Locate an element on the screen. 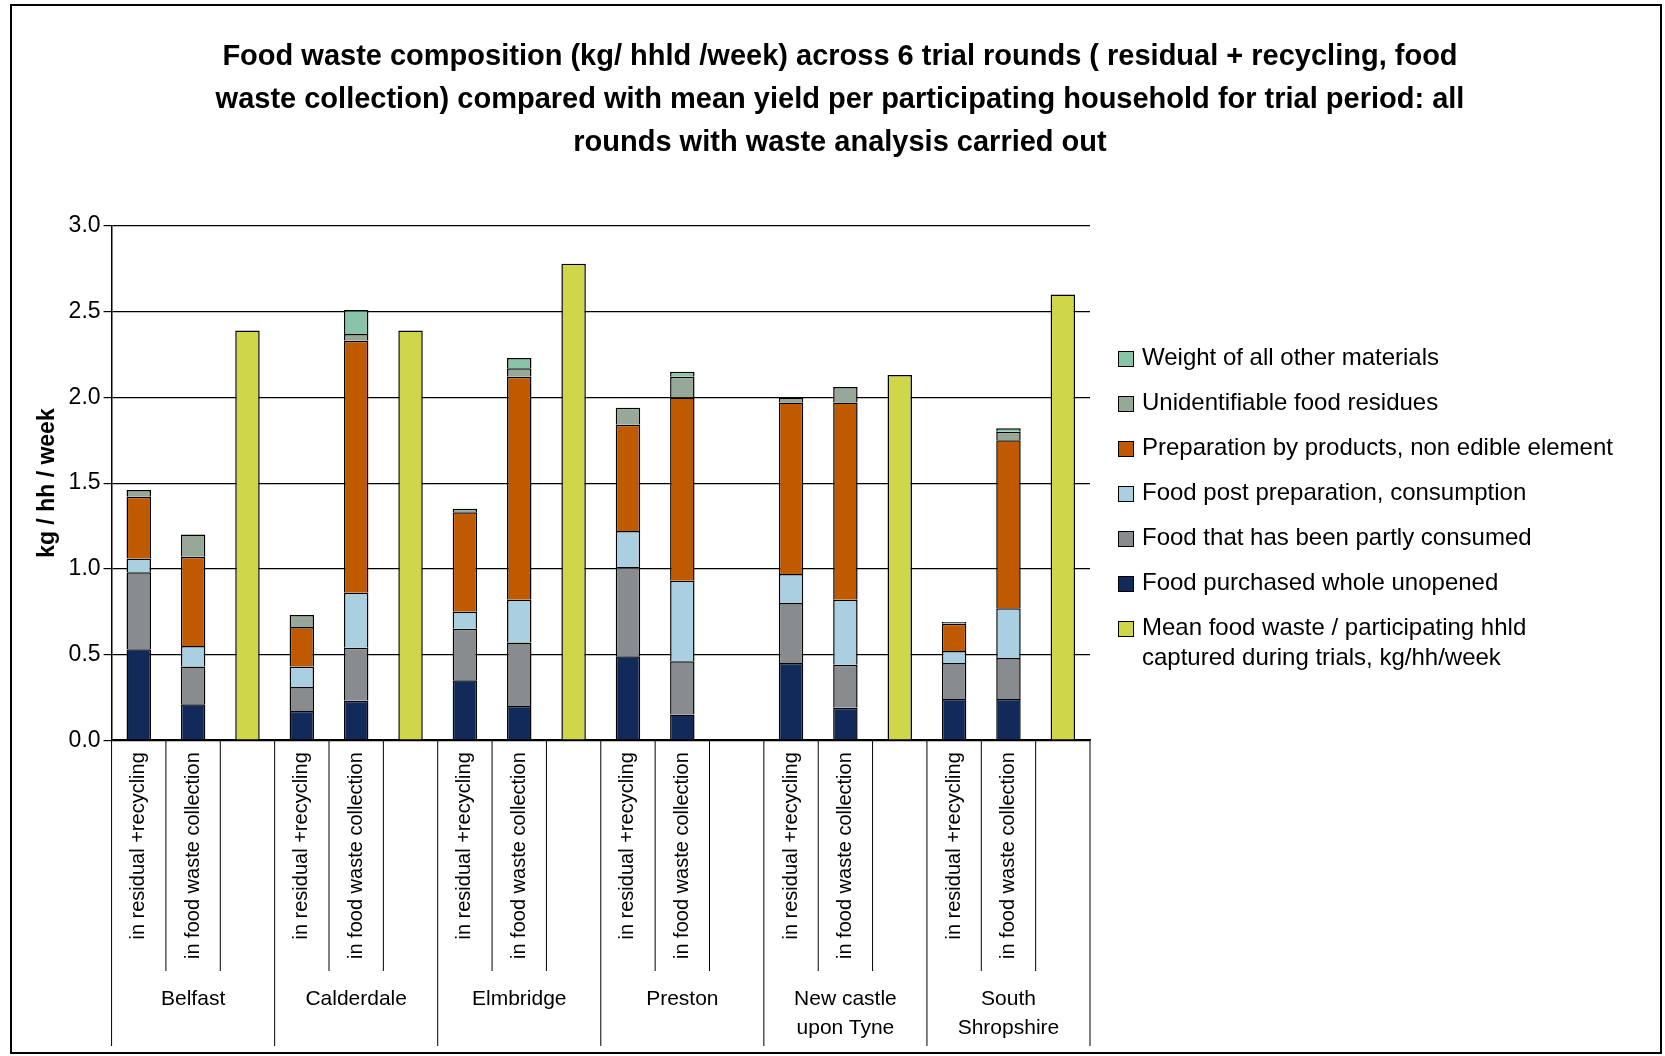  legend-label: Food purchased whole unopened is located at coordinates (1320, 582).